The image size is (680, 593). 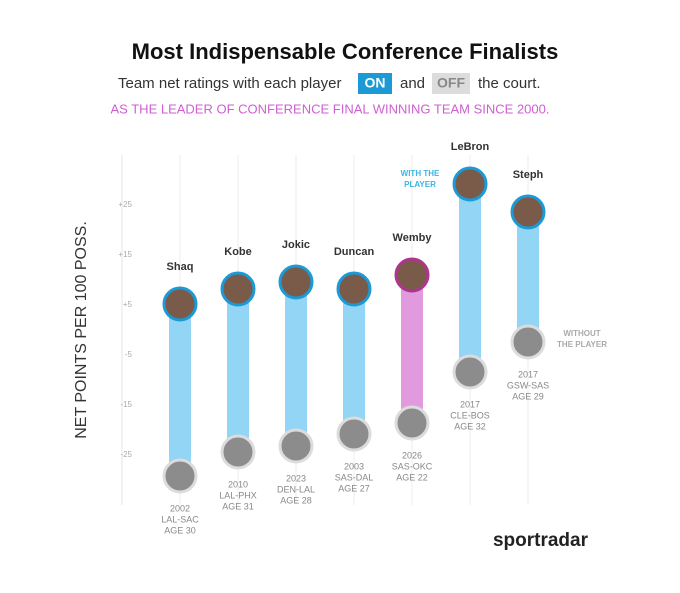 I want to click on player-name: Shaq, so click(x=180, y=267).